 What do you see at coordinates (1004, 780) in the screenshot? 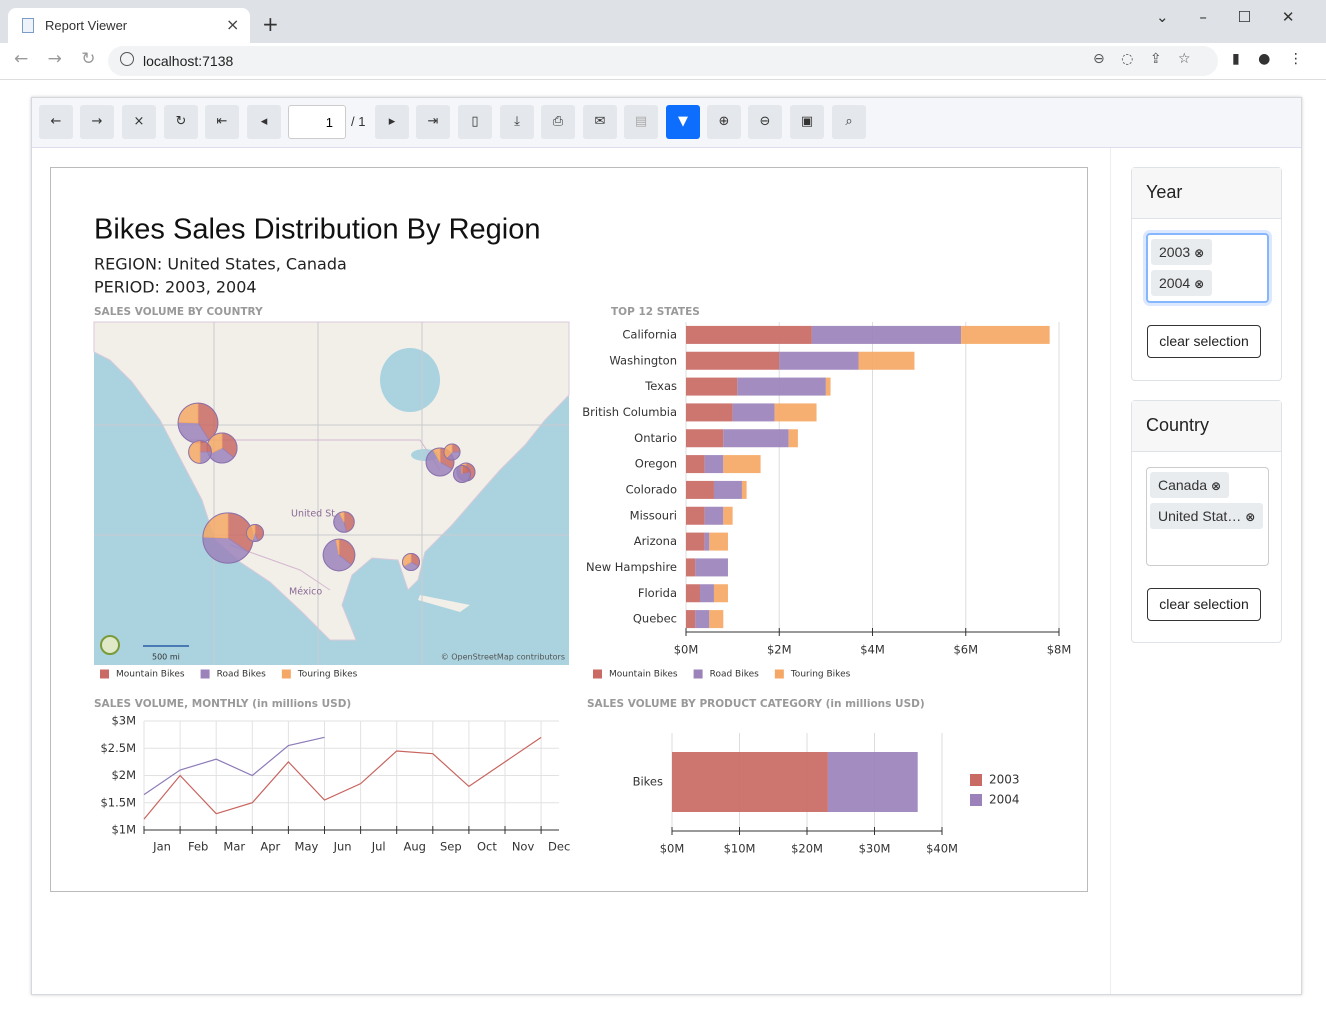
I see `legend-label: 2003` at bounding box center [1004, 780].